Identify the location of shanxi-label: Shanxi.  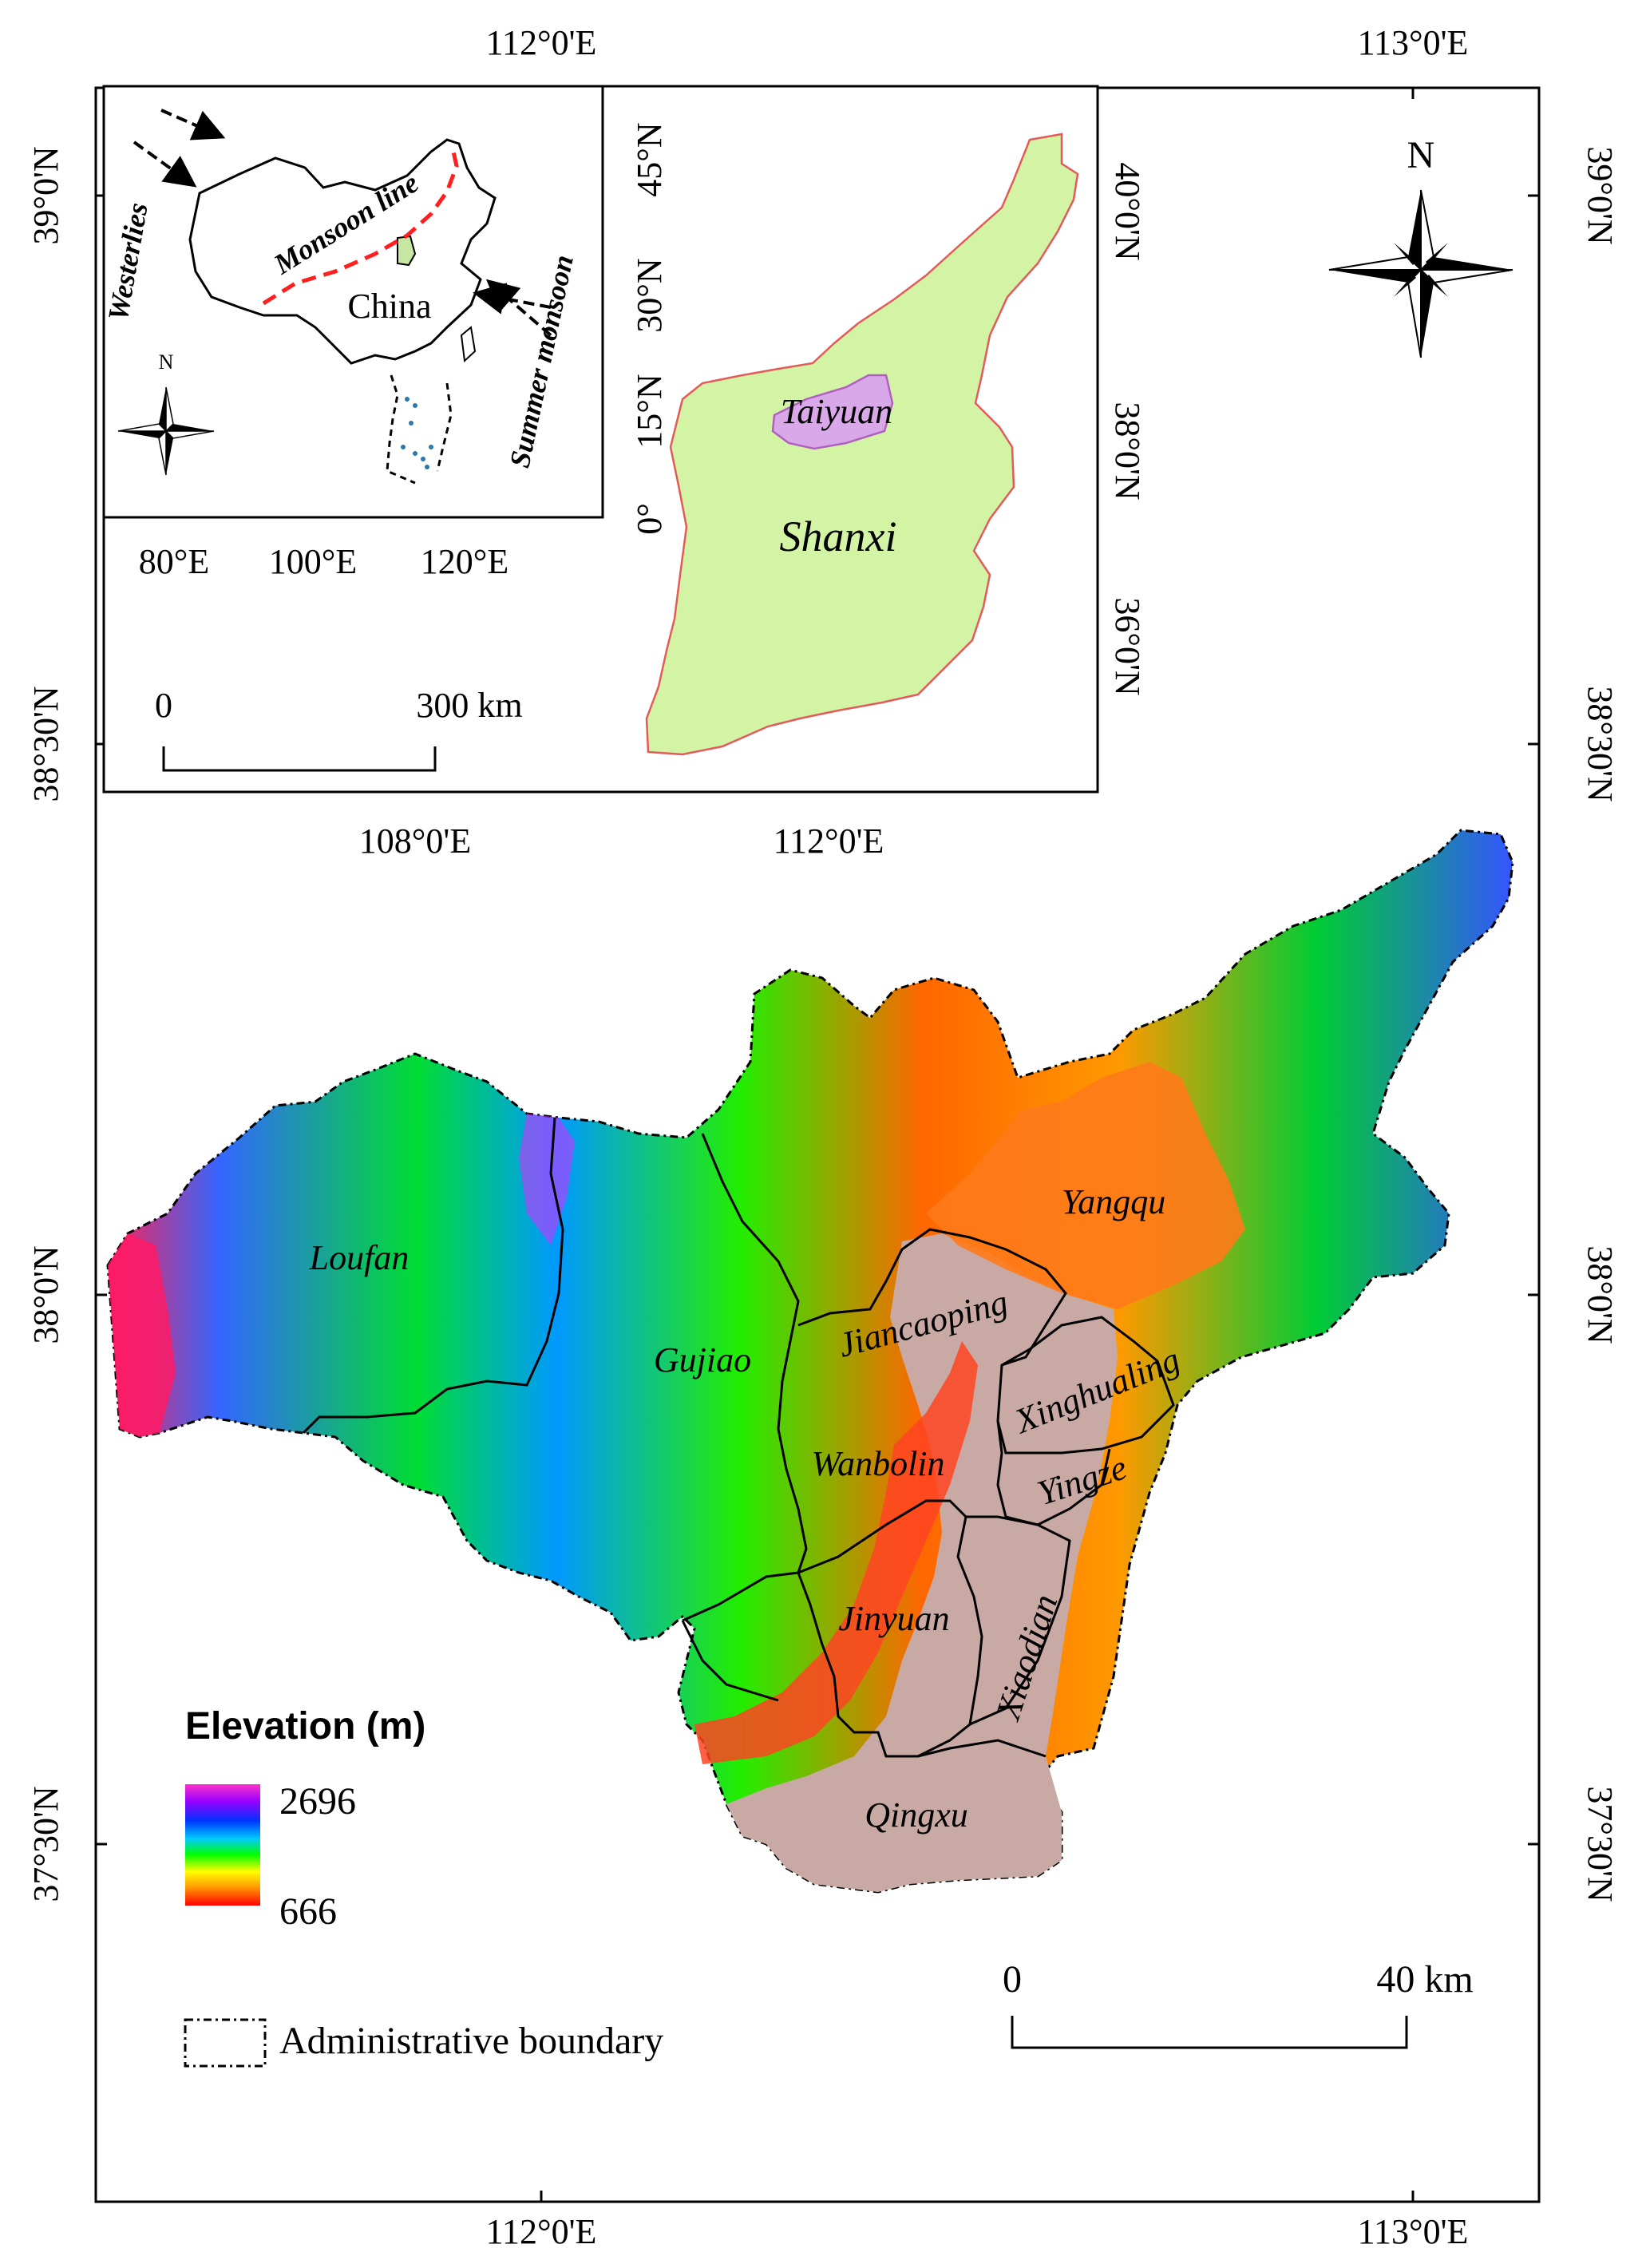
(839, 536).